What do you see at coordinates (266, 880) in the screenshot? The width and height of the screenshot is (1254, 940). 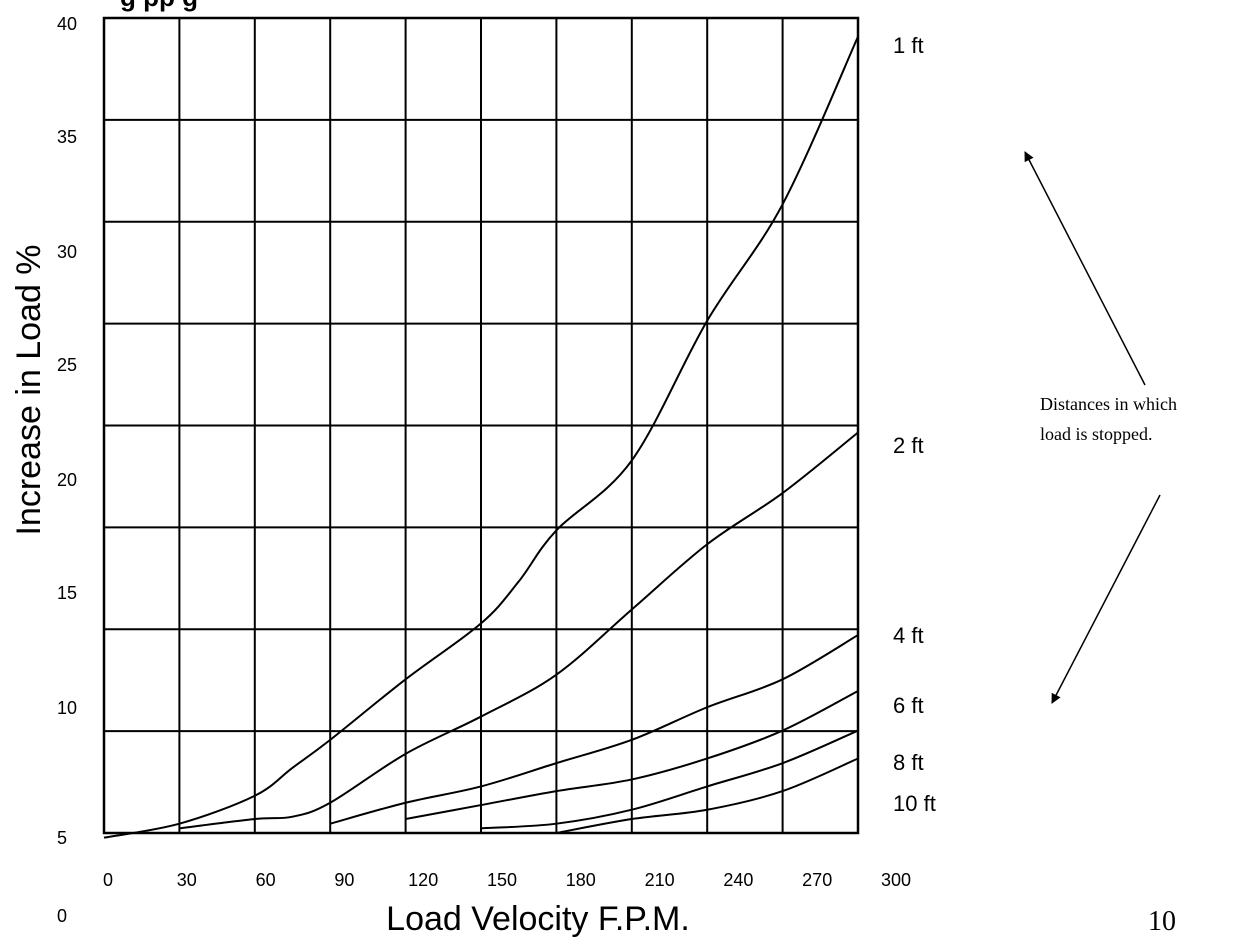 I see `x-tick-label: 60` at bounding box center [266, 880].